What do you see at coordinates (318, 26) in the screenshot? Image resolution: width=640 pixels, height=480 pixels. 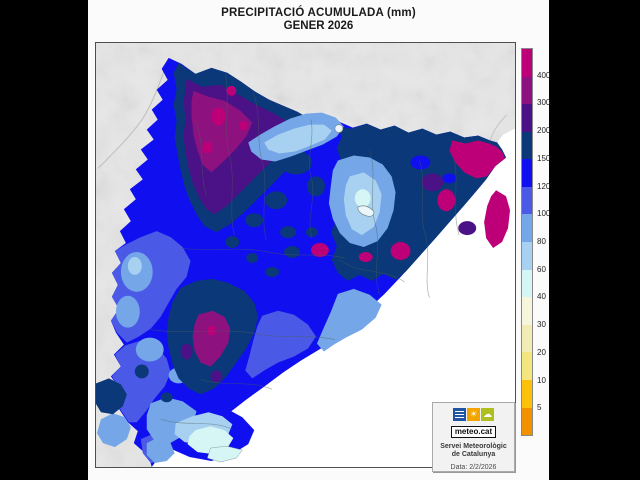 I see `title-line2: GENER 2026` at bounding box center [318, 26].